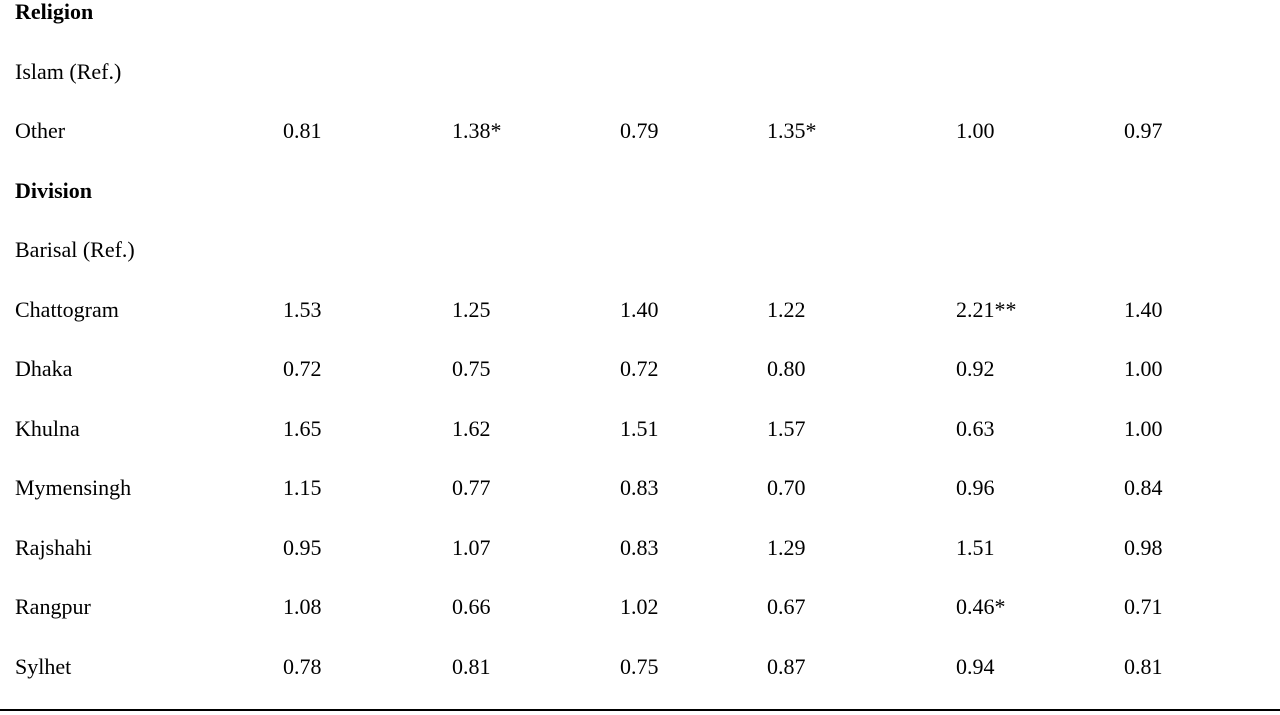  Describe the element at coordinates (471, 487) in the screenshot. I see `table-cell: 0.77` at that location.